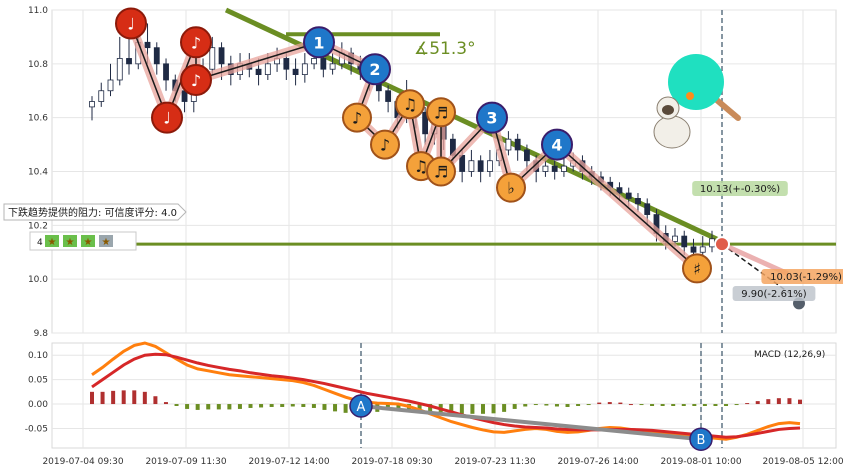  Describe the element at coordinates (38, 173) in the screenshot. I see `price-y-tick-label: 10.4` at that location.